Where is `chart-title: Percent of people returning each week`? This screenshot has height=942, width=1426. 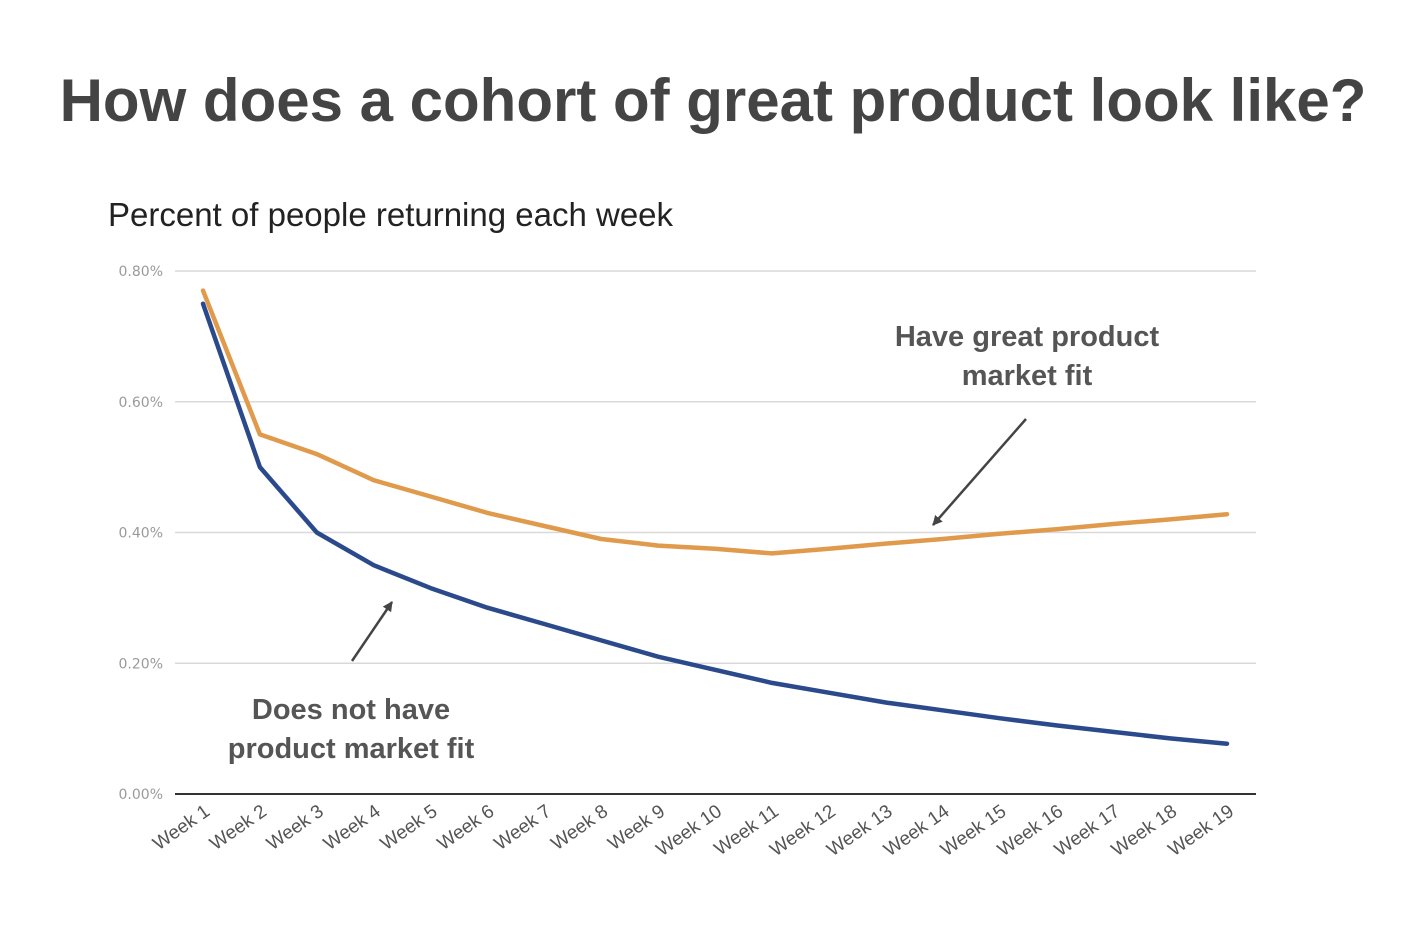 chart-title: Percent of people returning each week is located at coordinates (391, 214).